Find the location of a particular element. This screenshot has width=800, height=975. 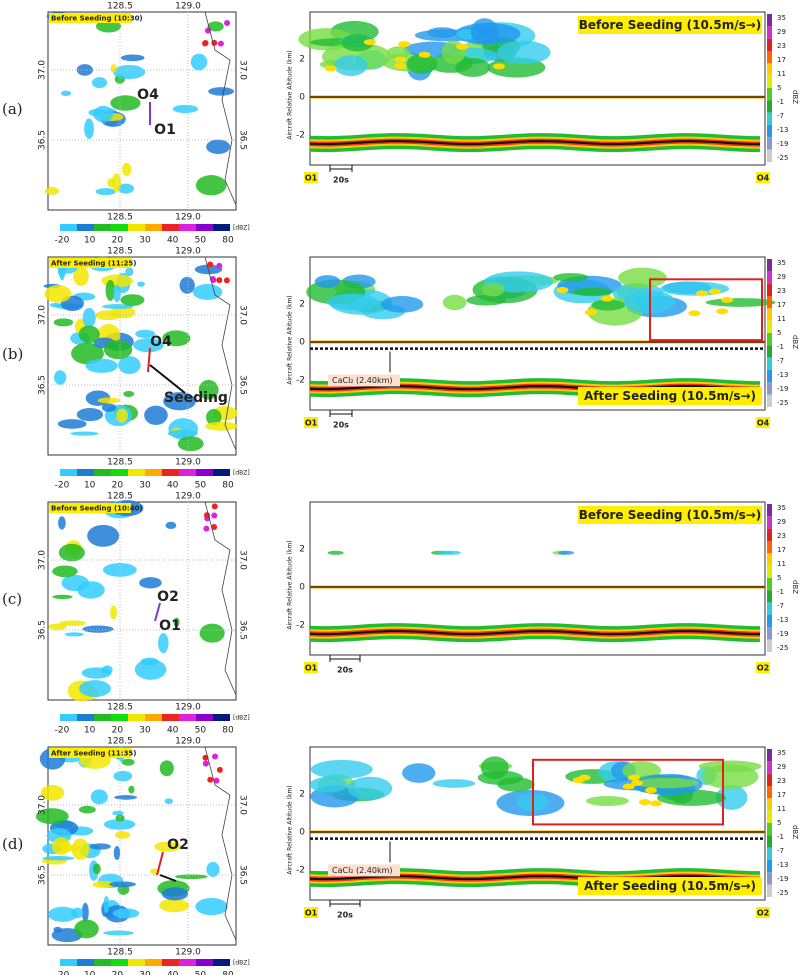

map-title-box is located at coordinates (90, 508).